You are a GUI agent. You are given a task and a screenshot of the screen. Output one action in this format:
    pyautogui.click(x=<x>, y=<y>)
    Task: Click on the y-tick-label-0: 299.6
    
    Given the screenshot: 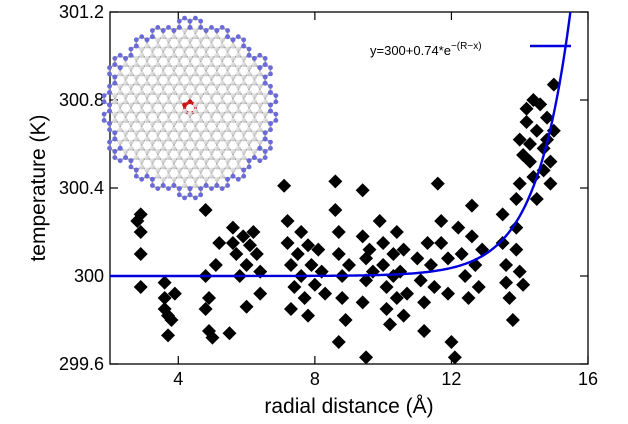 What is the action you would take?
    pyautogui.click(x=81, y=364)
    